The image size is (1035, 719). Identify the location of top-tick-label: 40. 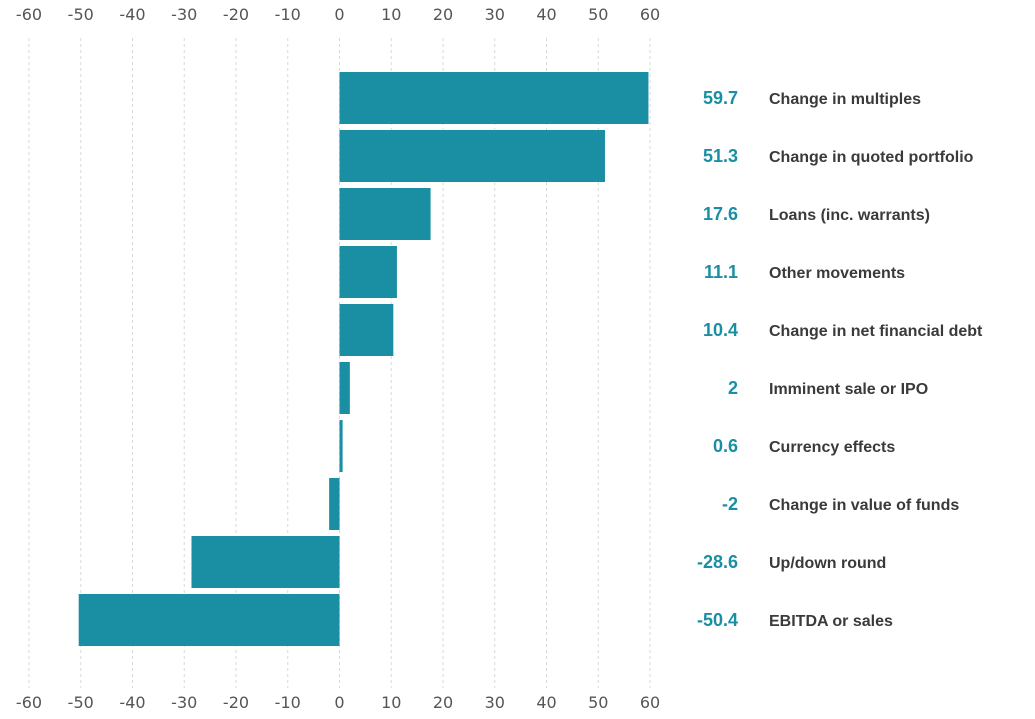
(546, 14).